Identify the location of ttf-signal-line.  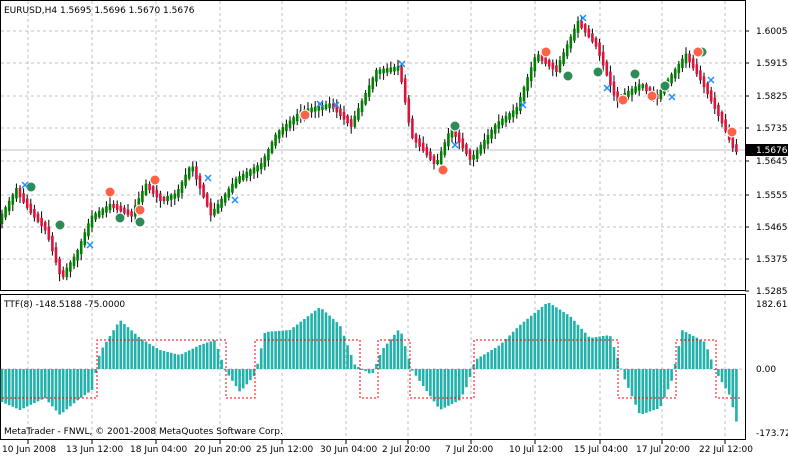
(371, 369).